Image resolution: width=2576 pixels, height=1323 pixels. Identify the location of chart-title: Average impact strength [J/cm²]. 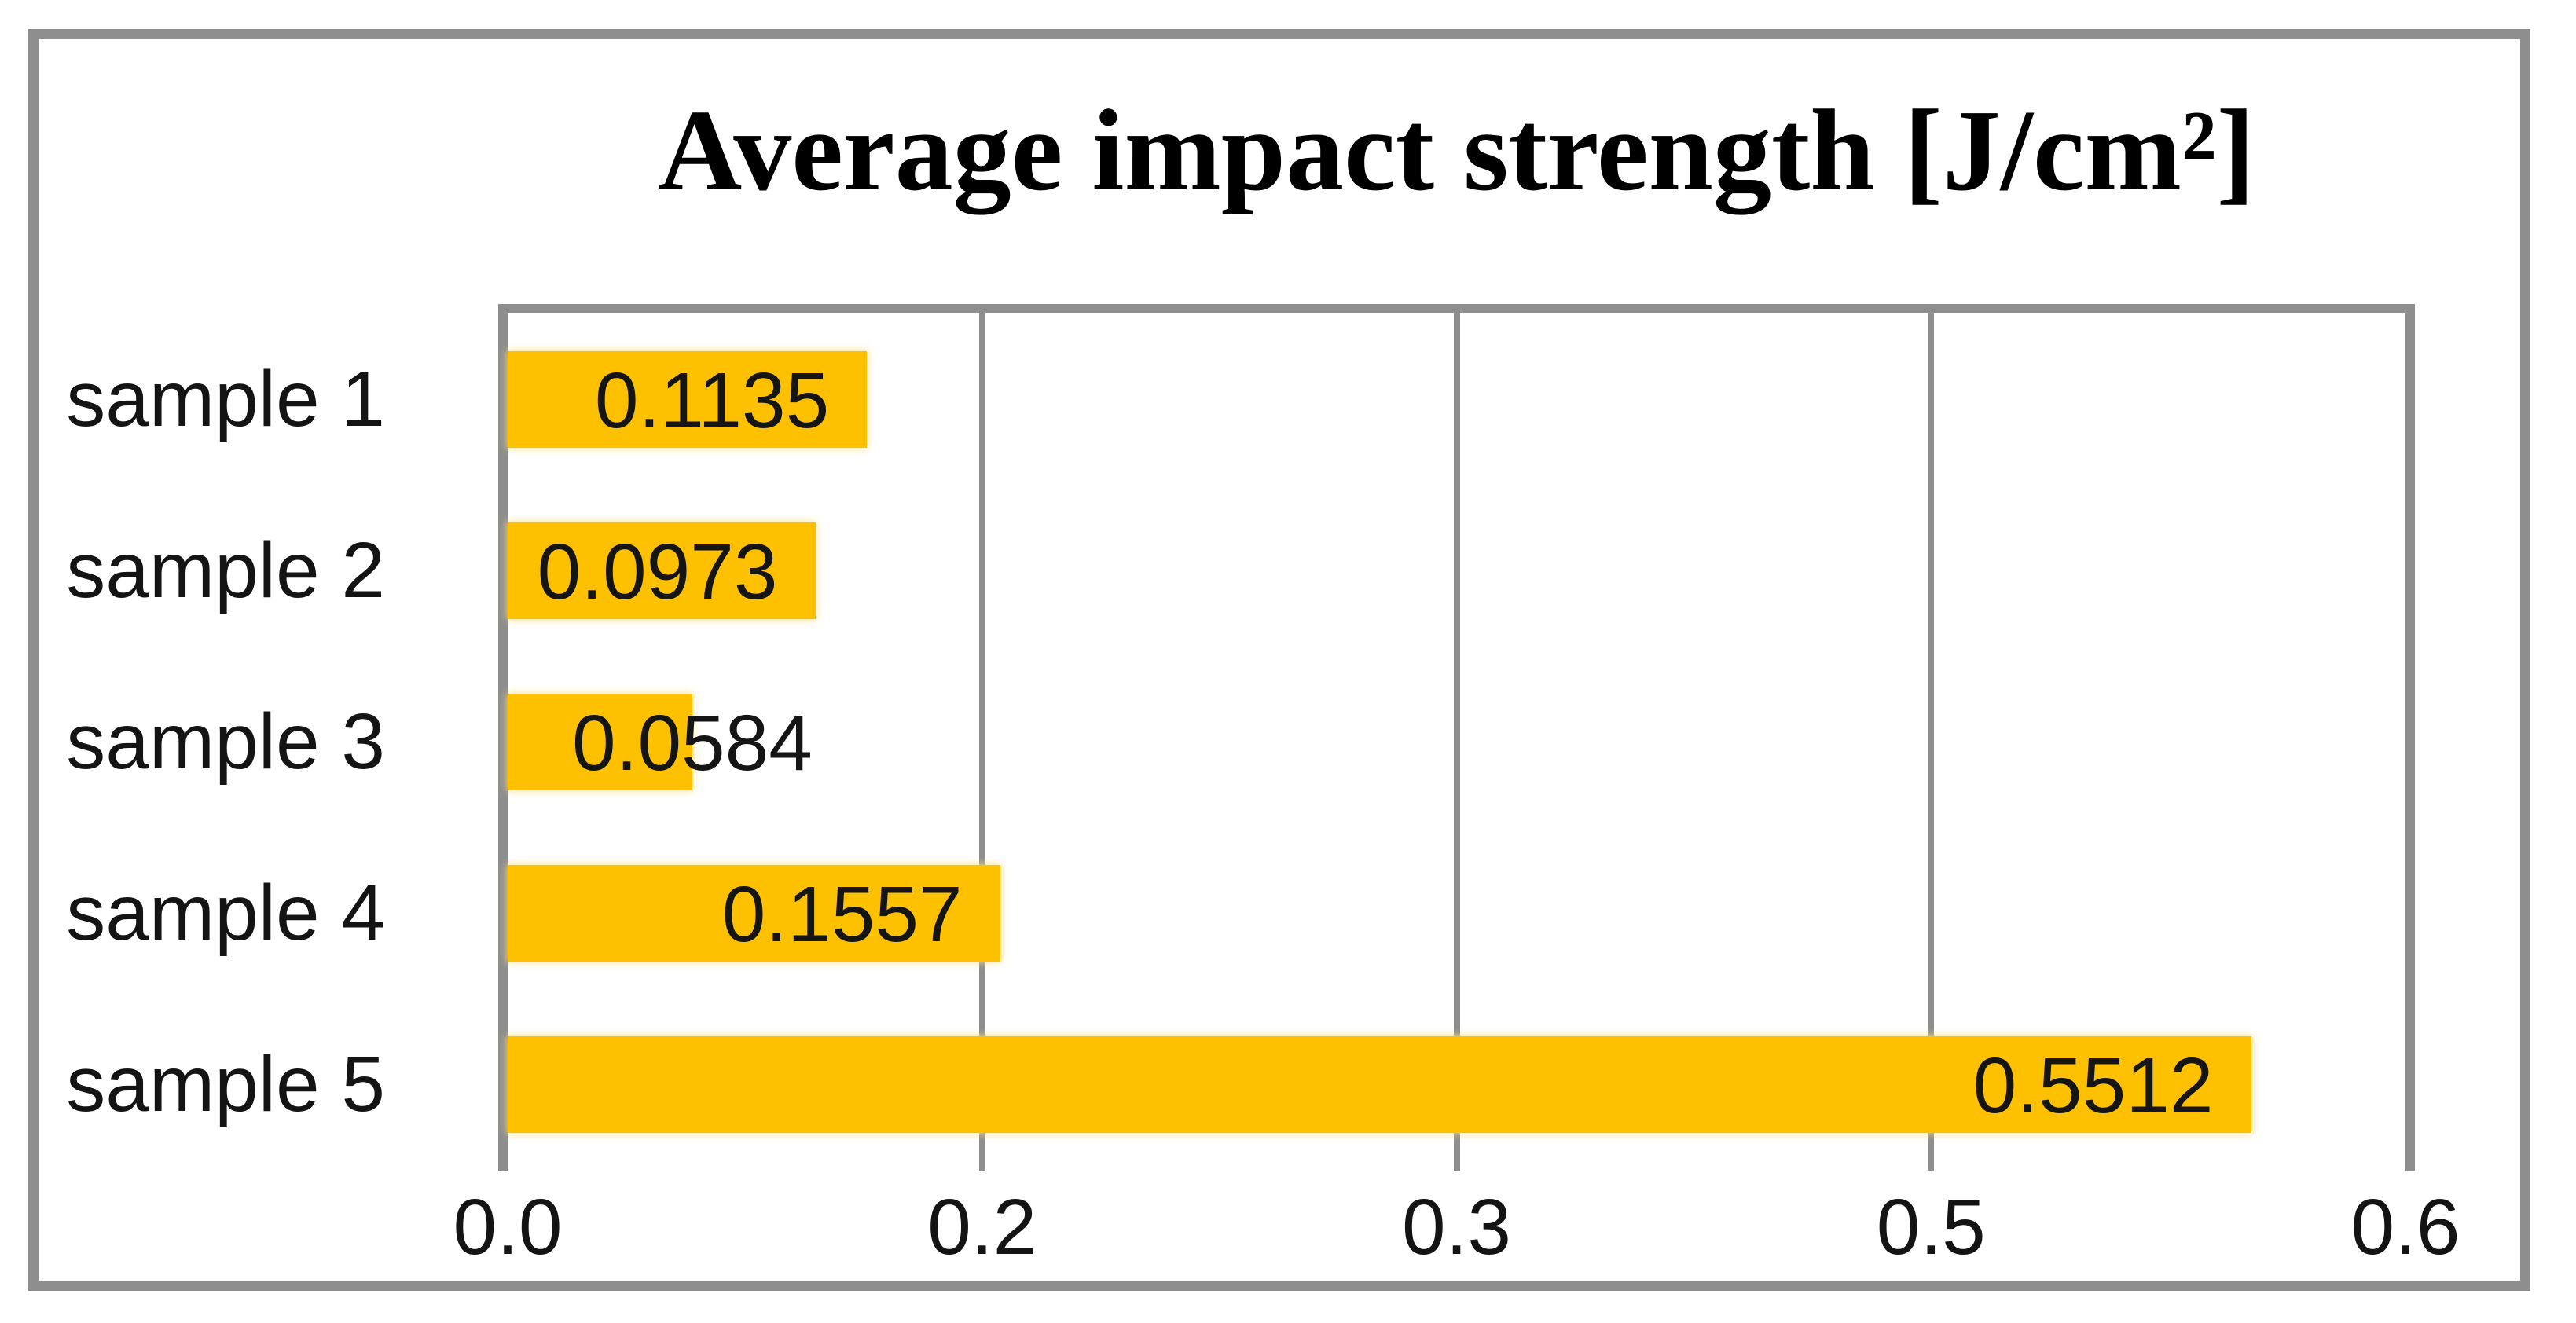
(1456, 150).